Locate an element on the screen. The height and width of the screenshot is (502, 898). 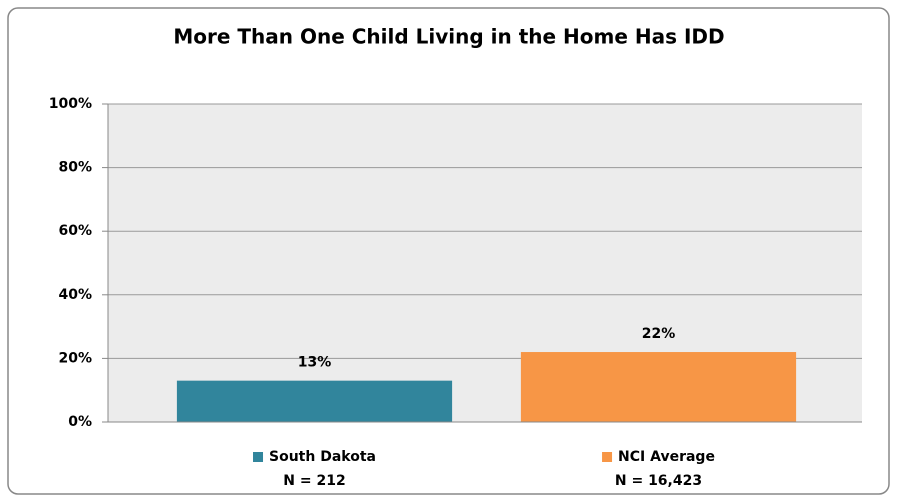
n-label: N = 212 is located at coordinates (314, 481).